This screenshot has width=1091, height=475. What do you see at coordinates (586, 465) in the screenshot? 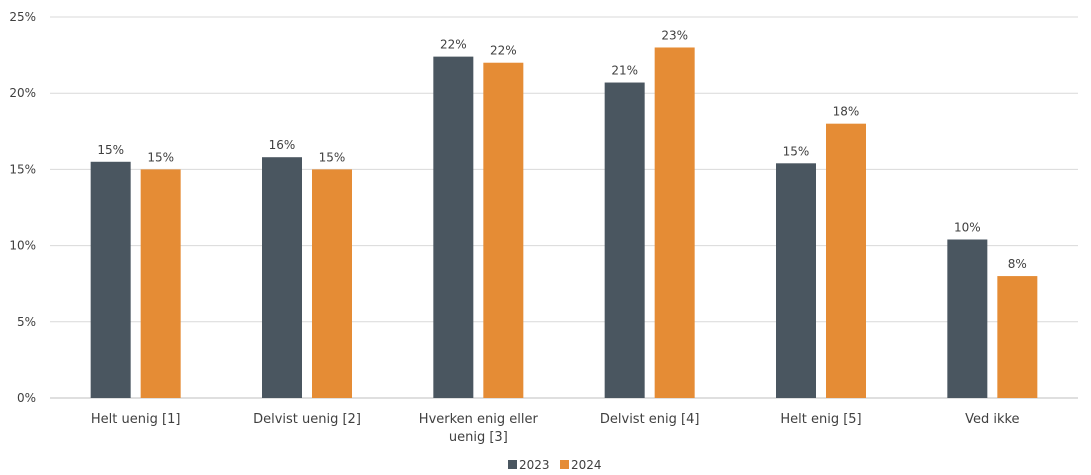
I see `legend-label: 2024` at bounding box center [586, 465].